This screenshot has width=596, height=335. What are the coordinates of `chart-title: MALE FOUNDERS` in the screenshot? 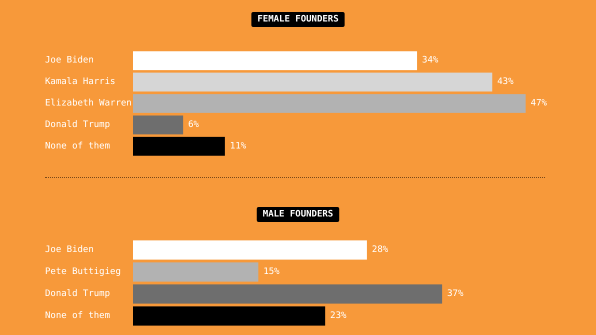 It's located at (298, 215).